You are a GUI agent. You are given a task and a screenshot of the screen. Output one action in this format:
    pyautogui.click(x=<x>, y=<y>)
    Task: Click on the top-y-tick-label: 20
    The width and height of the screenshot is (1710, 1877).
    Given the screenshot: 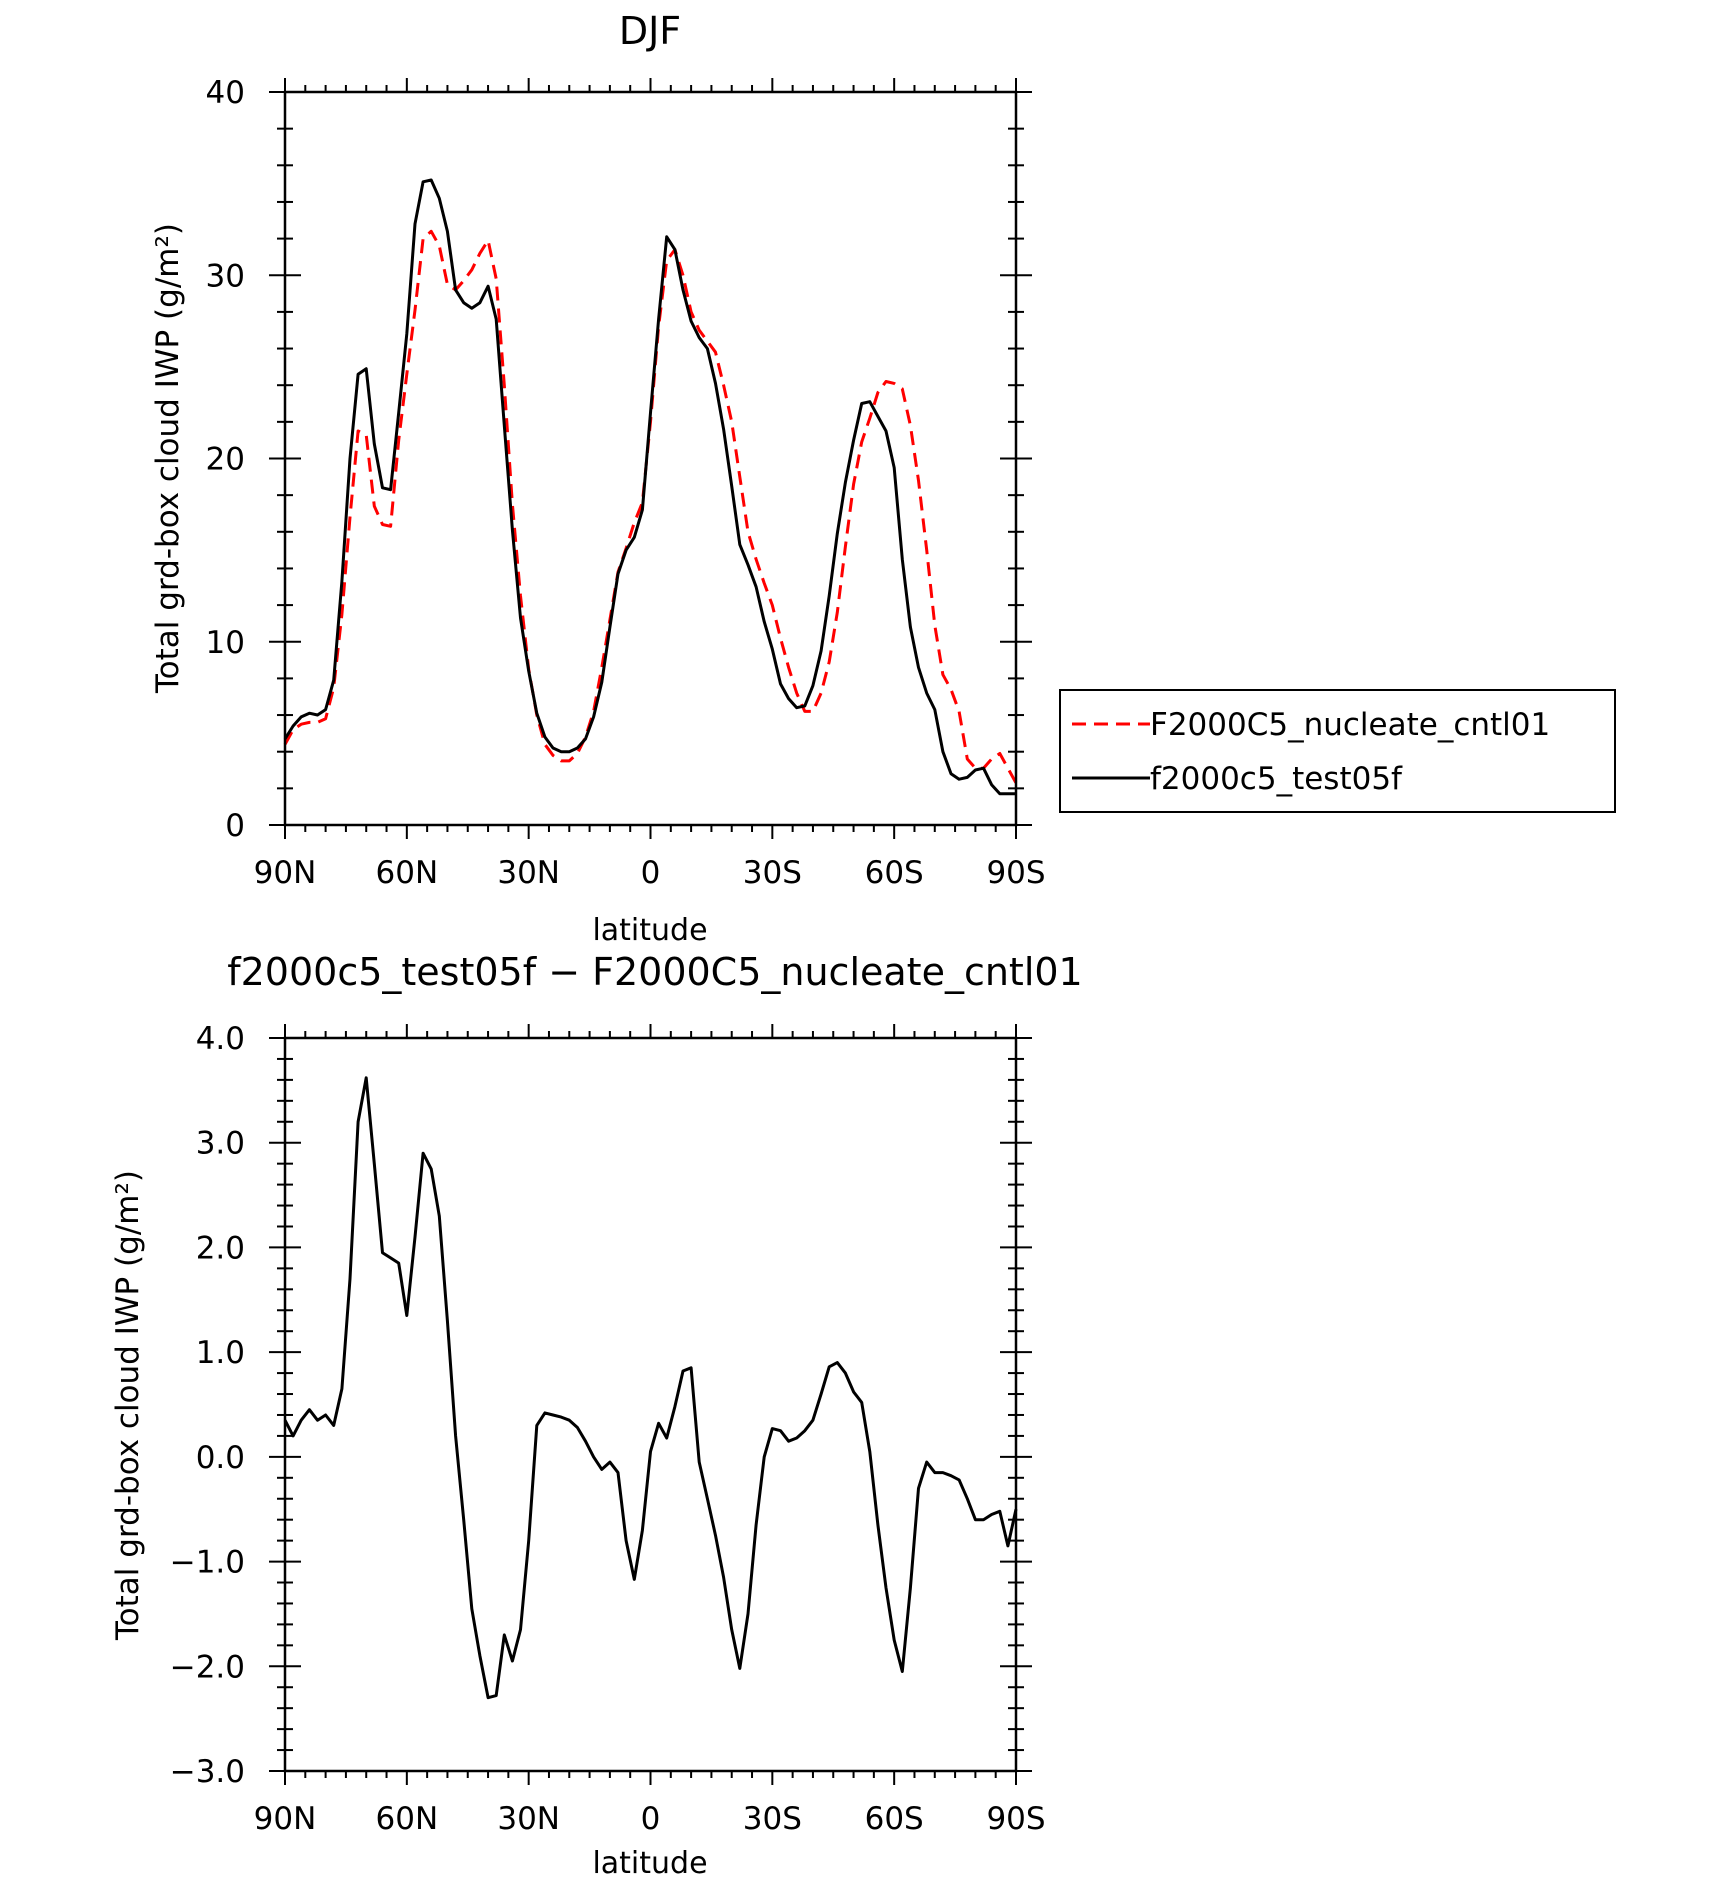 What is the action you would take?
    pyautogui.click(x=225, y=460)
    